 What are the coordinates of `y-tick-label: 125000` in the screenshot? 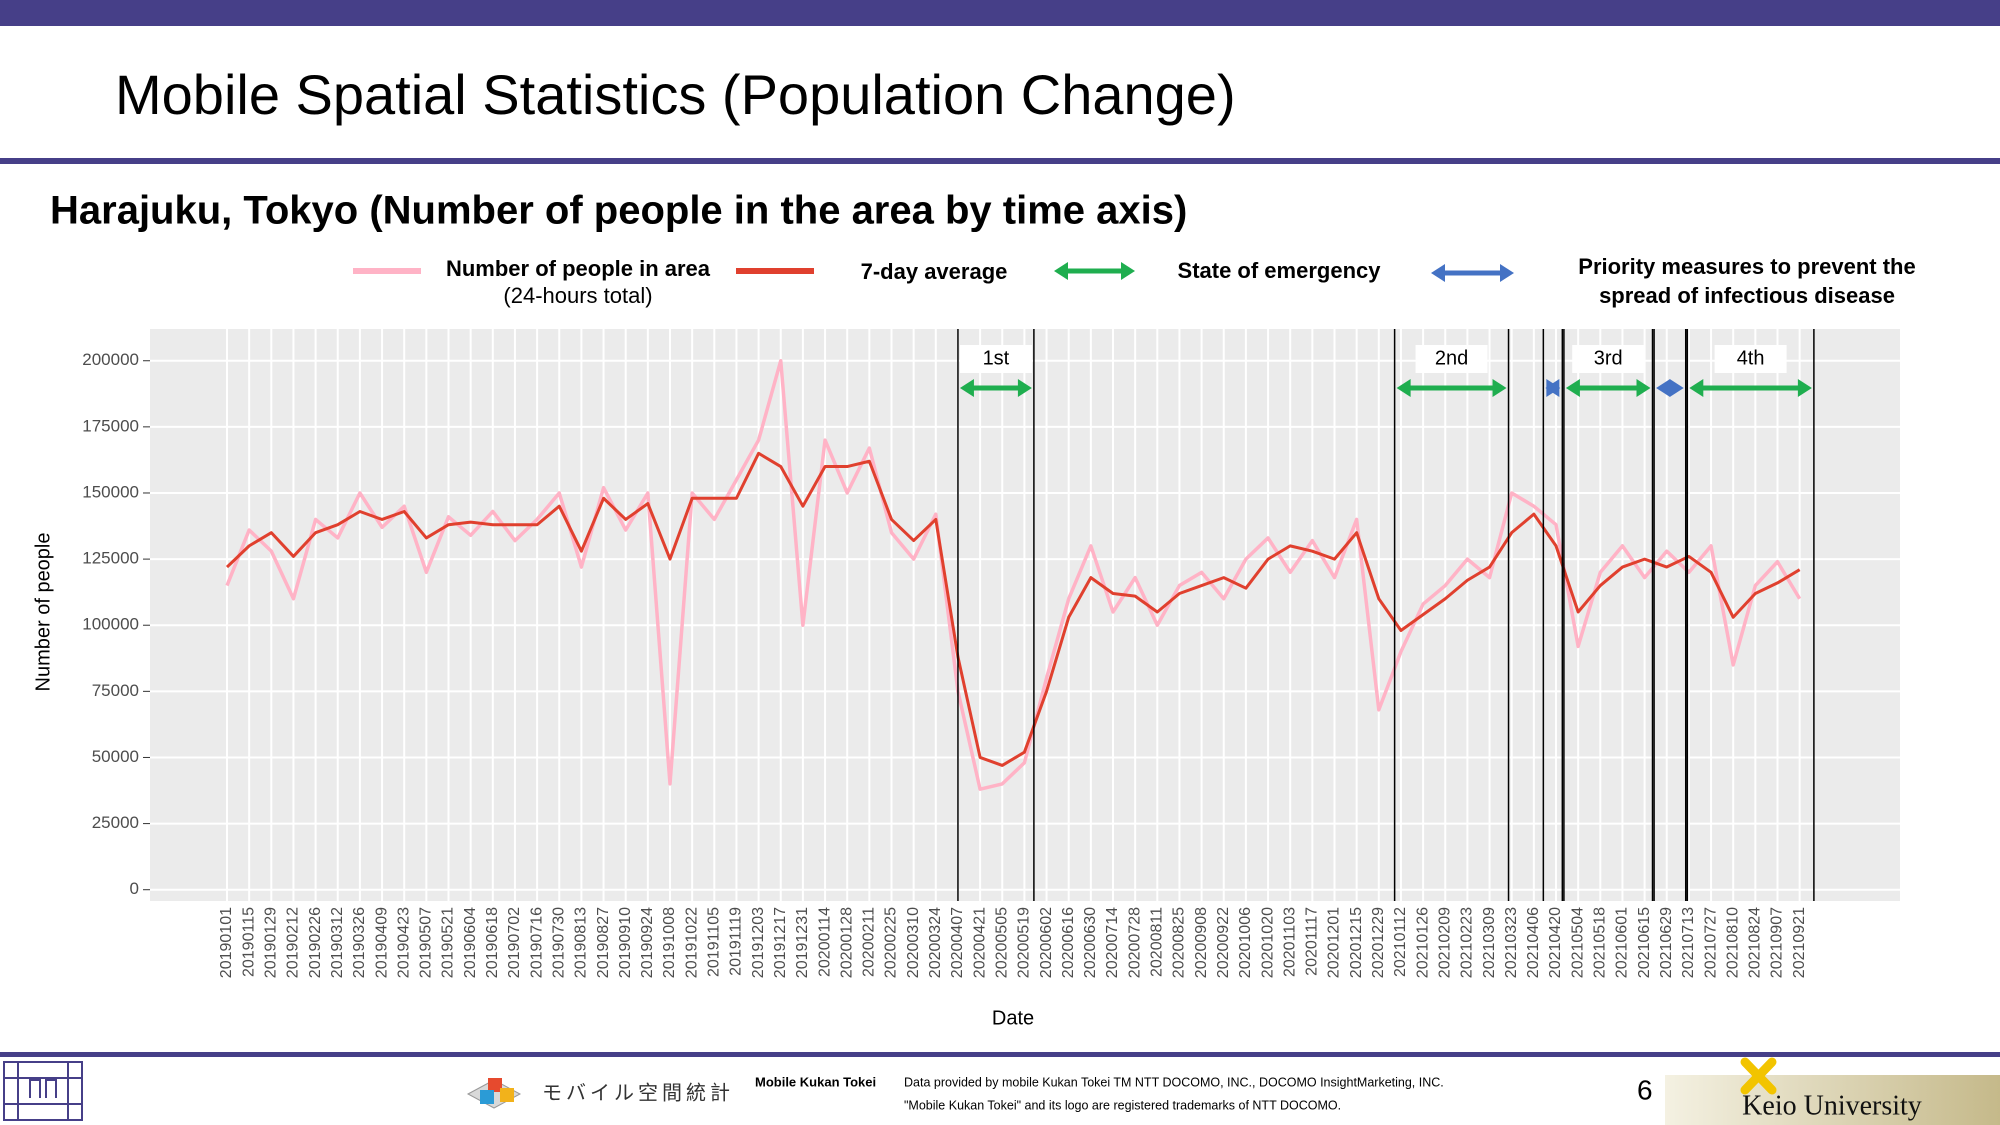 It's located at (110, 558).